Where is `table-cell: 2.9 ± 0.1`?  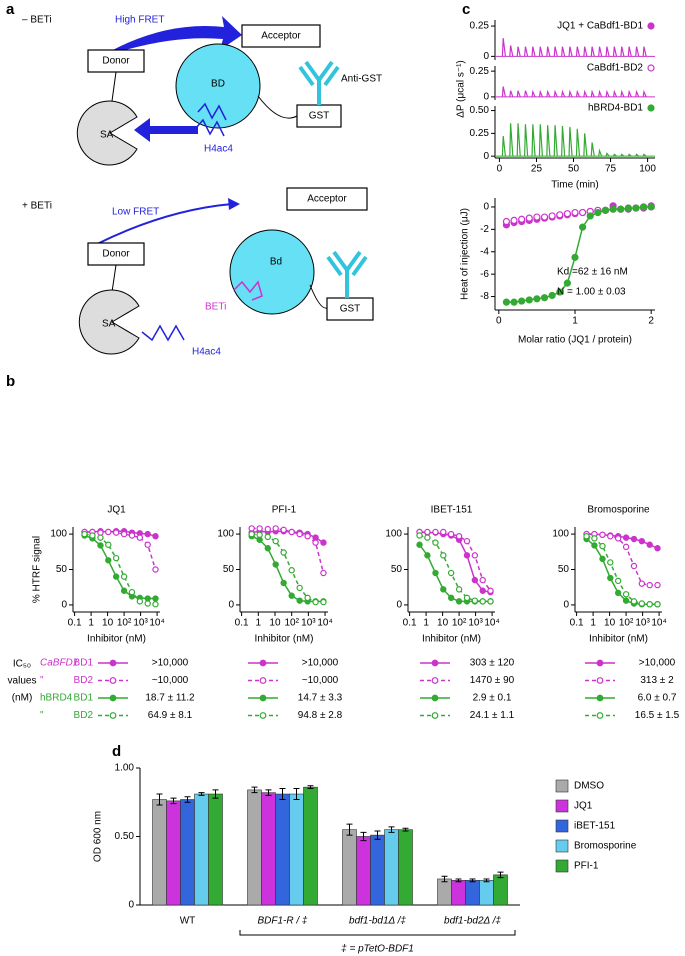
table-cell: 2.9 ± 0.1 is located at coordinates (492, 698).